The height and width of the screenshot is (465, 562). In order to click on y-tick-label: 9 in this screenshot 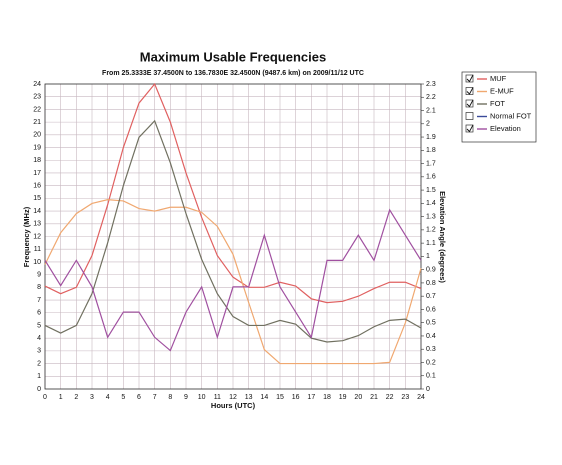, I will do `click(39, 274)`.